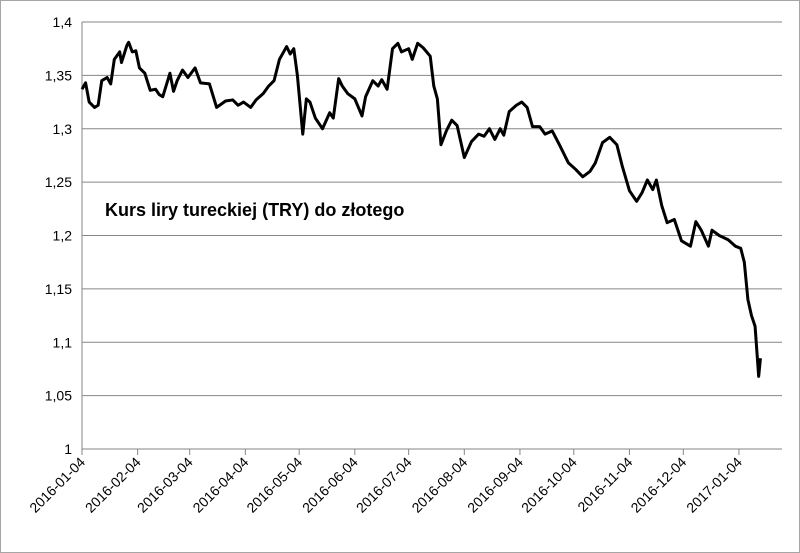  I want to click on y-tick-label: 1, so click(68, 449).